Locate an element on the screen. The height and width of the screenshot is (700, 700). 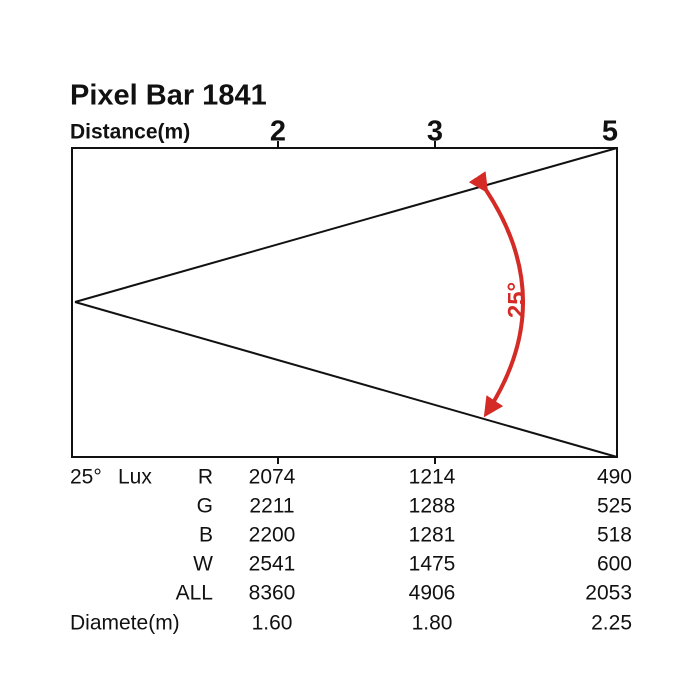
lux-value: 2074 is located at coordinates (272, 477).